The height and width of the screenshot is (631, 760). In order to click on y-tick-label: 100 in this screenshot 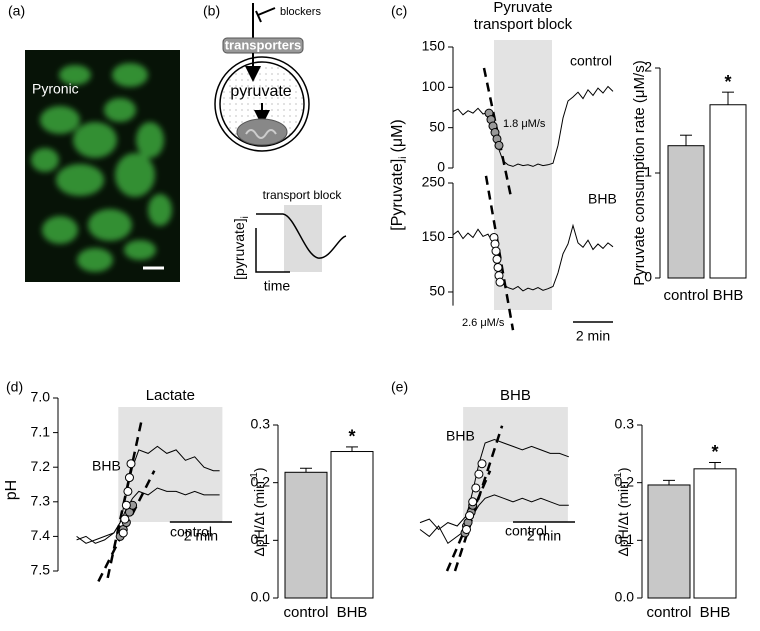, I will do `click(434, 86)`.